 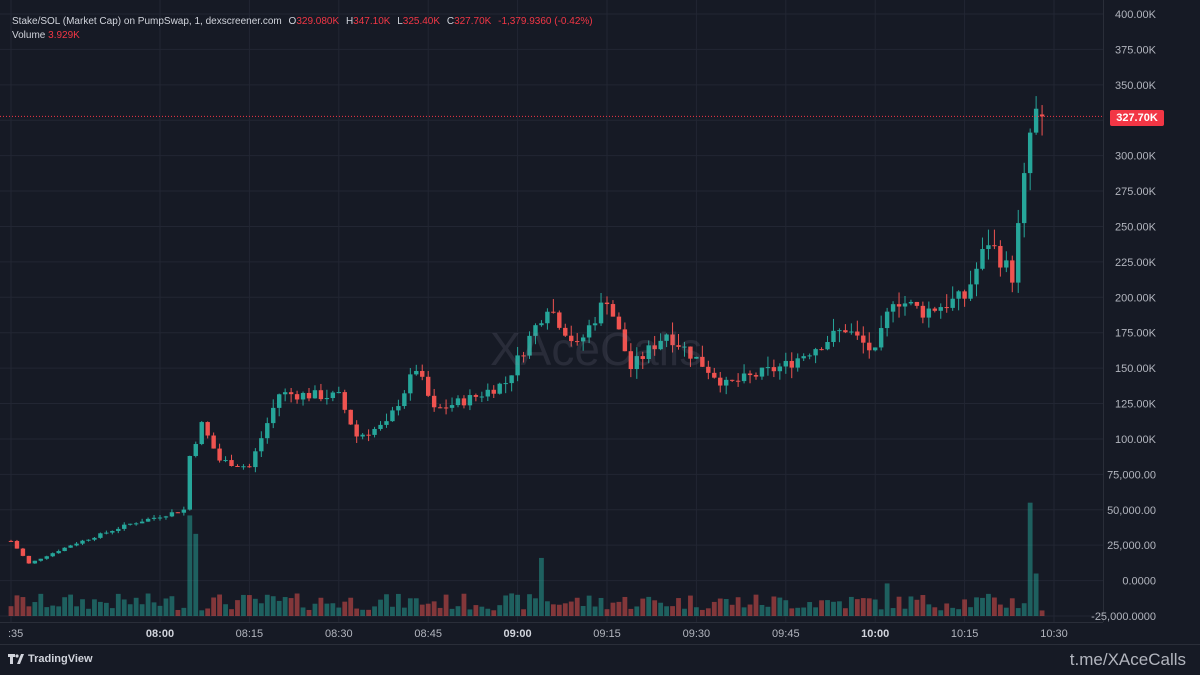 I want to click on price-tick-label: 275.00K, so click(x=1136, y=192).